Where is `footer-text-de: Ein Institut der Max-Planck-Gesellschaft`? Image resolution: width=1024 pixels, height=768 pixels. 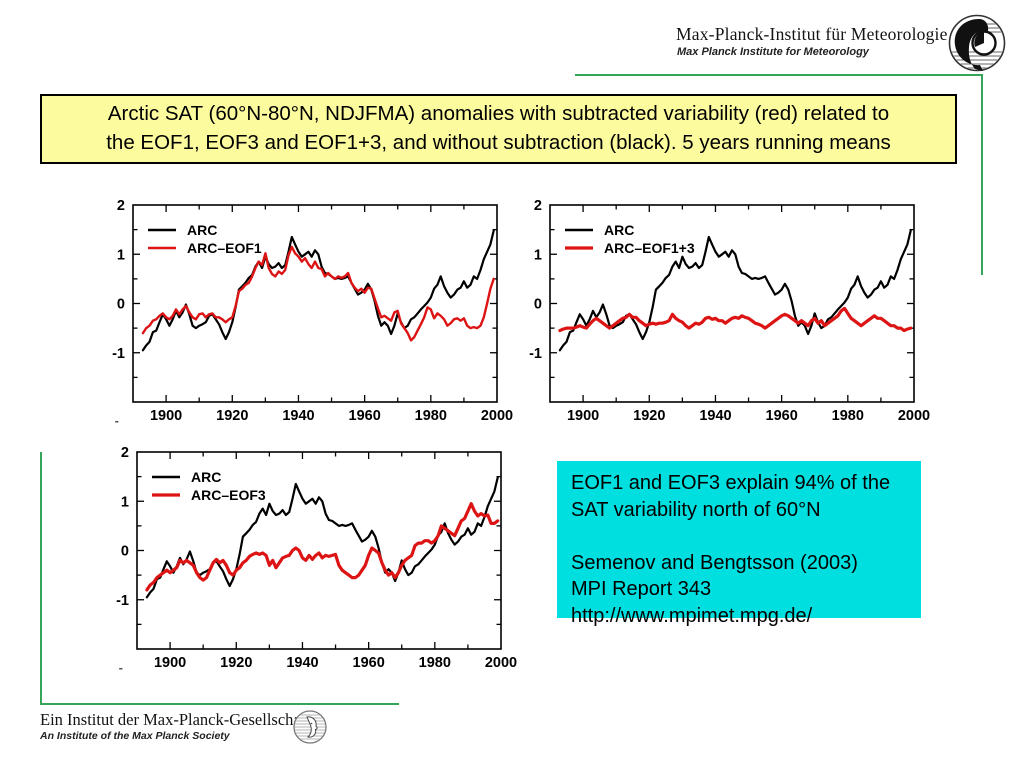
footer-text-de: Ein Institut der Max-Planck-Gesellschaft is located at coordinates (175, 719).